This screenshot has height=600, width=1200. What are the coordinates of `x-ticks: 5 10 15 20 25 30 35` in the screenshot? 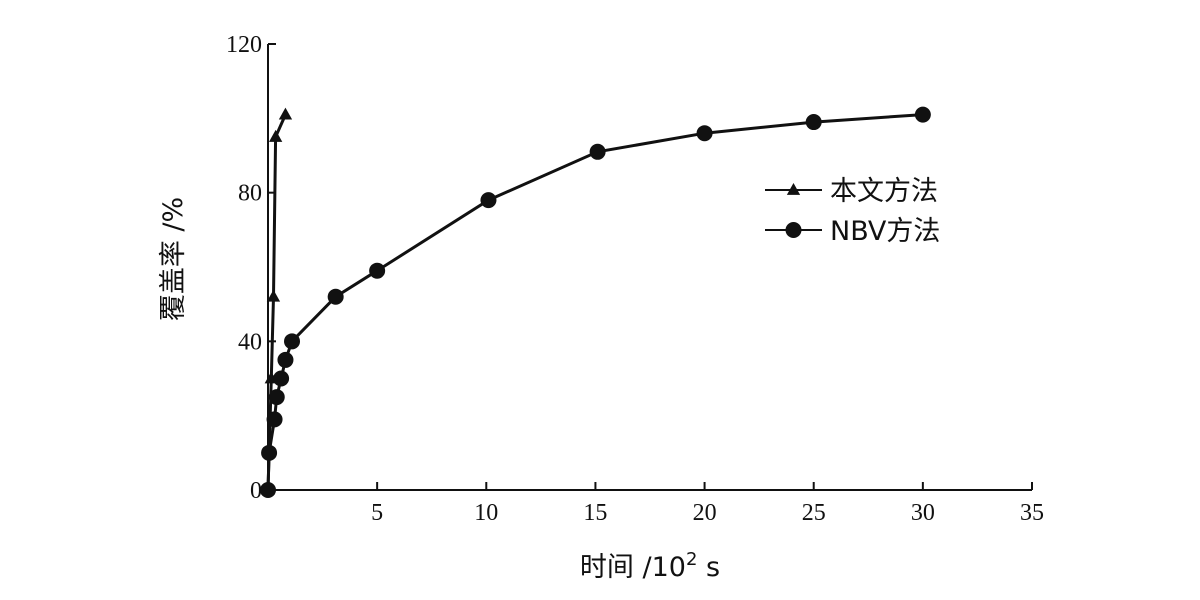 It's located at (707, 504).